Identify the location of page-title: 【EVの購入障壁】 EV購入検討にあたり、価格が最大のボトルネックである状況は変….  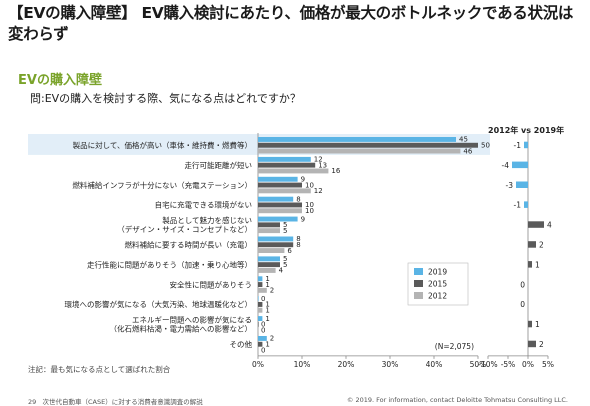
(291, 23).